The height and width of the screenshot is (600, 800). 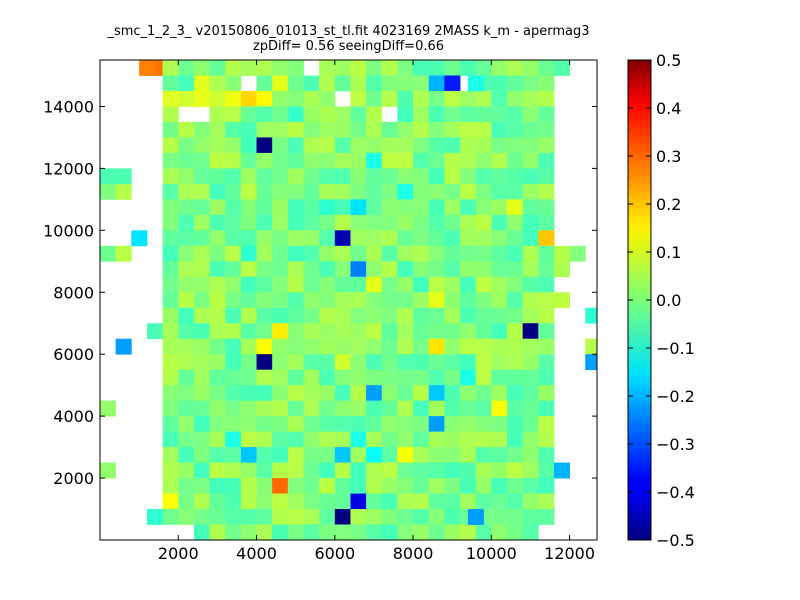 What do you see at coordinates (675, 348) in the screenshot?
I see `colorbar-tick-label: −0.1` at bounding box center [675, 348].